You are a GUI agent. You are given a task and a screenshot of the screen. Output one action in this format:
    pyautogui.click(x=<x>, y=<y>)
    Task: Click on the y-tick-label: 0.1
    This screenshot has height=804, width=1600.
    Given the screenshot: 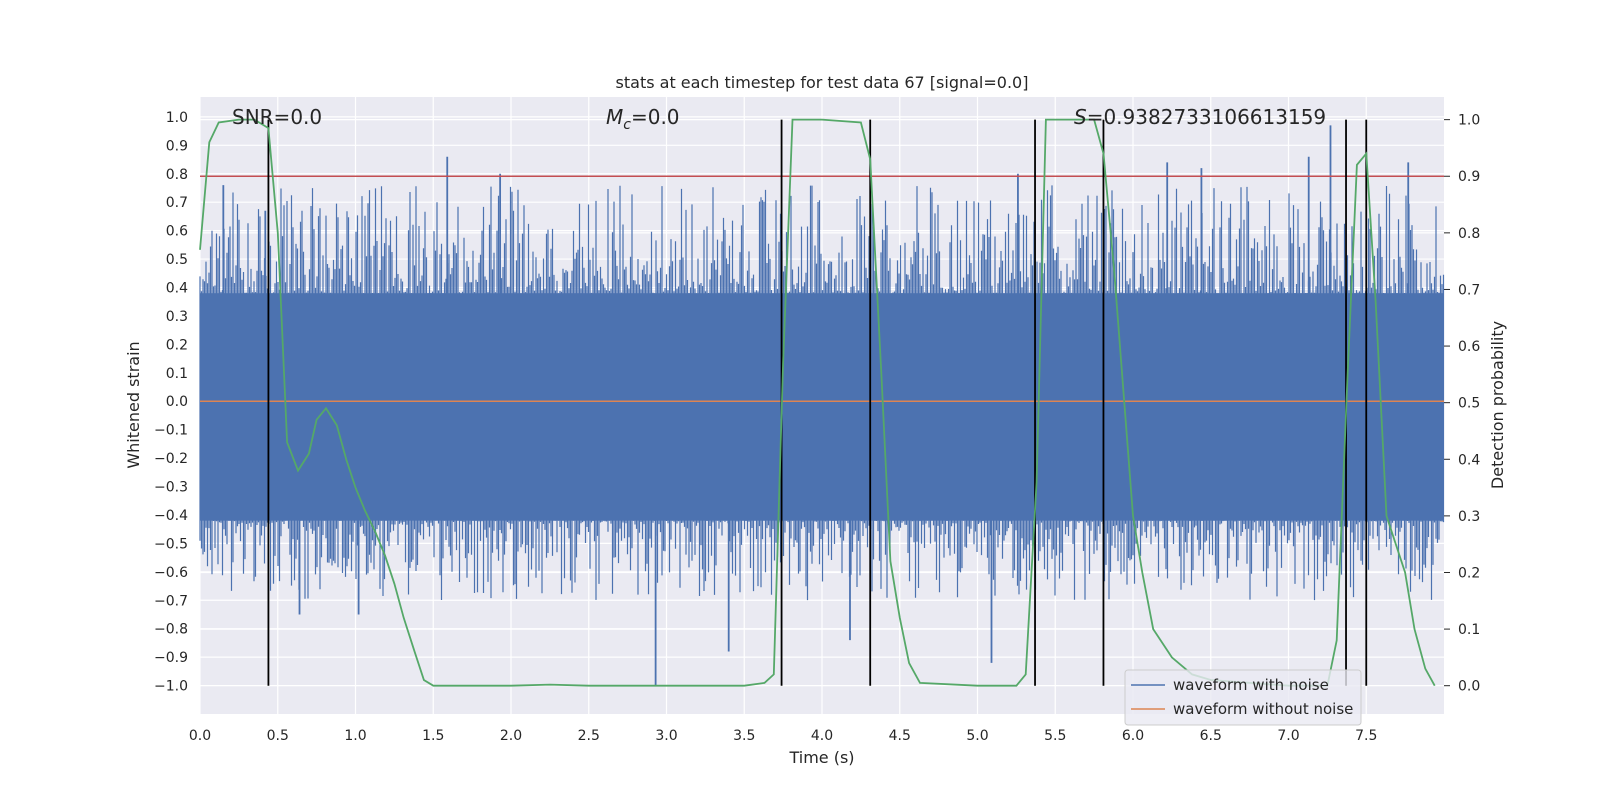 What is the action you would take?
    pyautogui.click(x=177, y=374)
    